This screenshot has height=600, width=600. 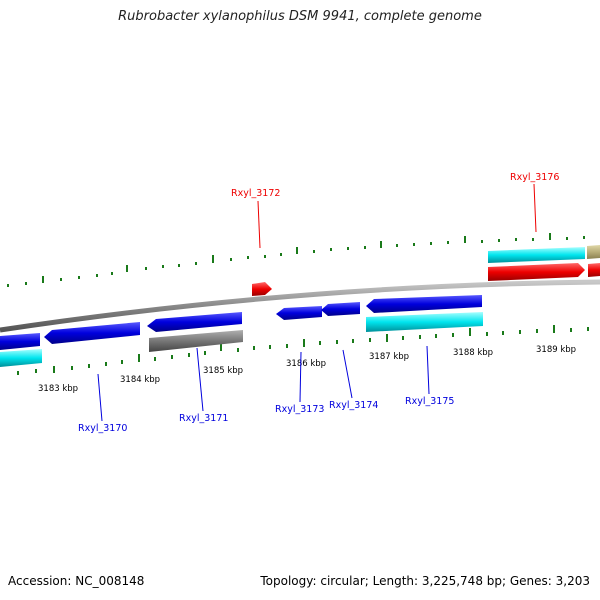 I want to click on reverse-cds-row, so click(x=241, y=322).